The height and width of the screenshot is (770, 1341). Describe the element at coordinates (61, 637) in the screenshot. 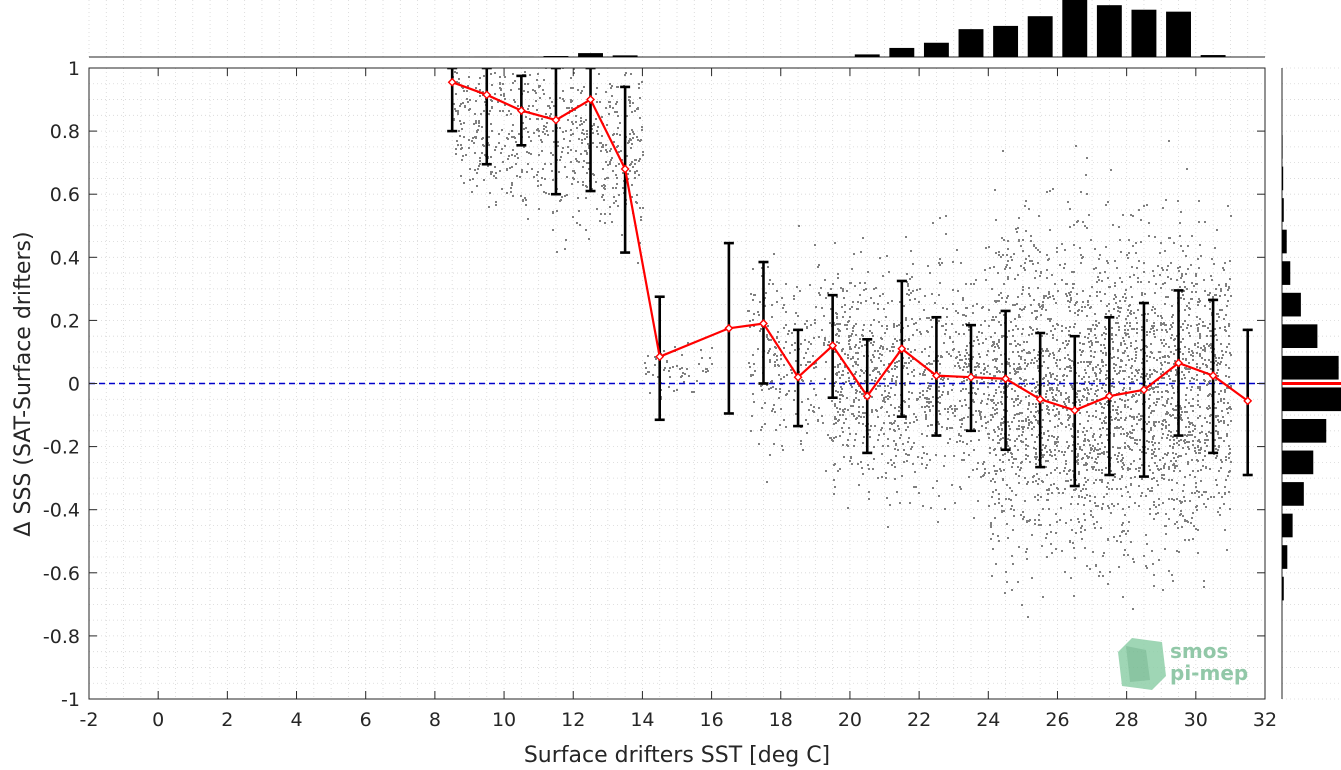

I see `y-tick-label: -0.8` at that location.